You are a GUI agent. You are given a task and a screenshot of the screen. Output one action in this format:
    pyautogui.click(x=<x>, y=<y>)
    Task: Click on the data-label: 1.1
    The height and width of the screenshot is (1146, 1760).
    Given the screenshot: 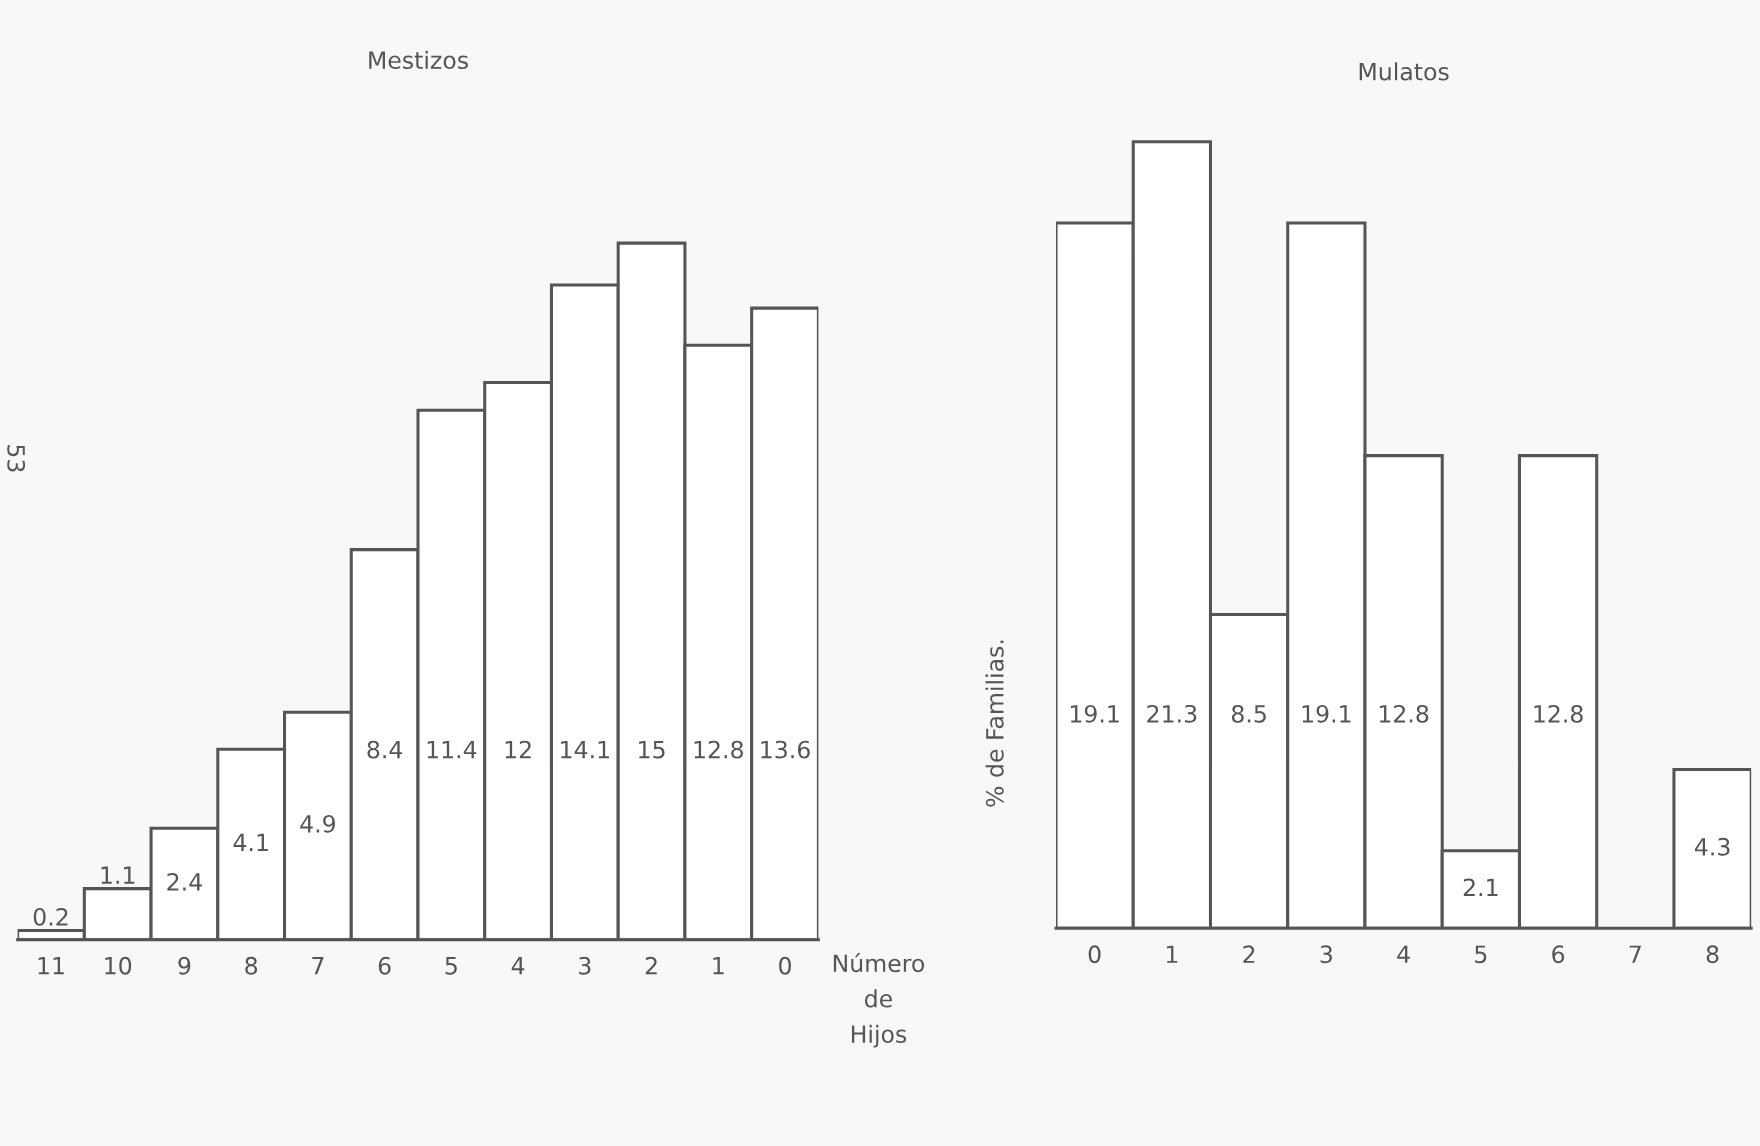 What is the action you would take?
    pyautogui.click(x=118, y=875)
    